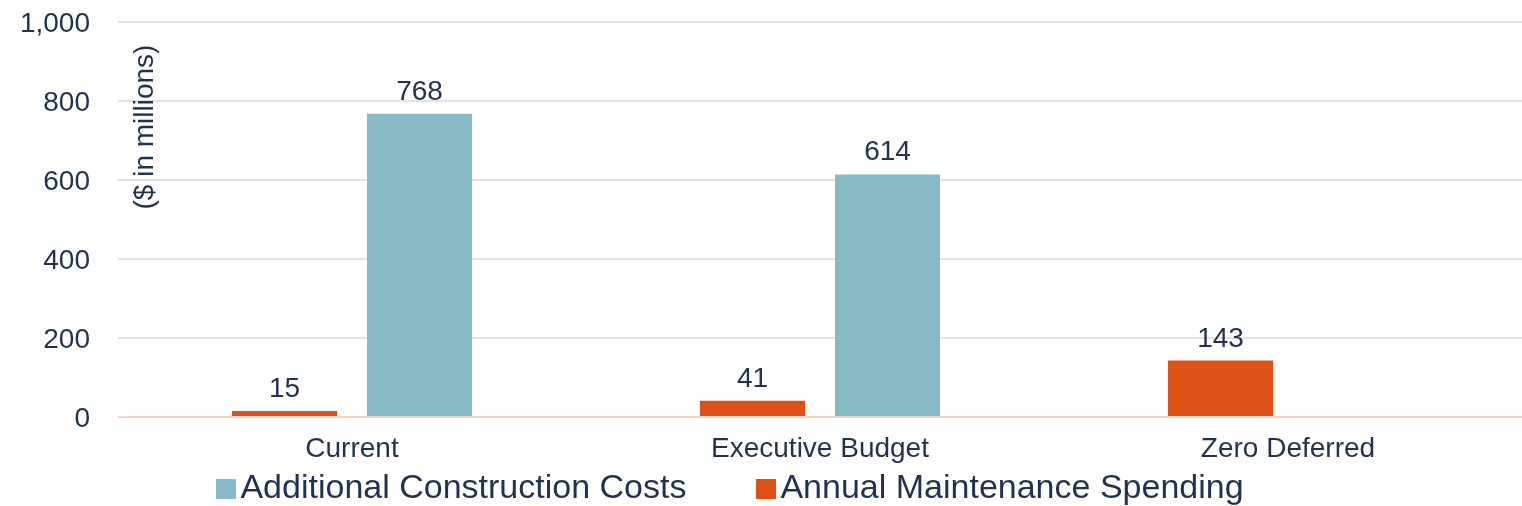 Image resolution: width=1522 pixels, height=506 pixels. I want to click on y-tick-label: 600, so click(66, 180).